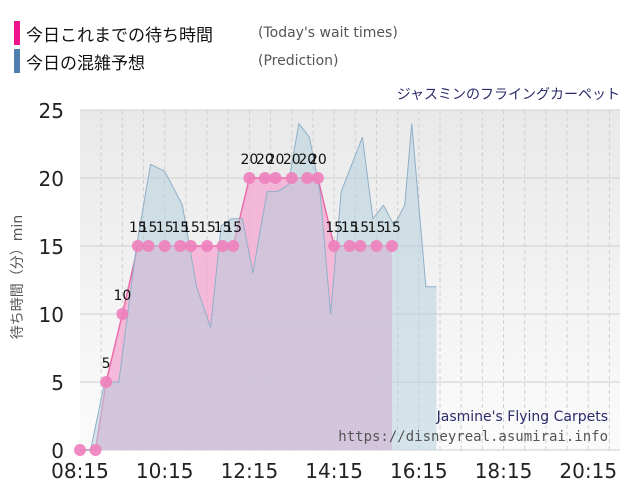 This screenshot has width=640, height=500. I want to click on actual-data-label: 10, so click(122, 296).